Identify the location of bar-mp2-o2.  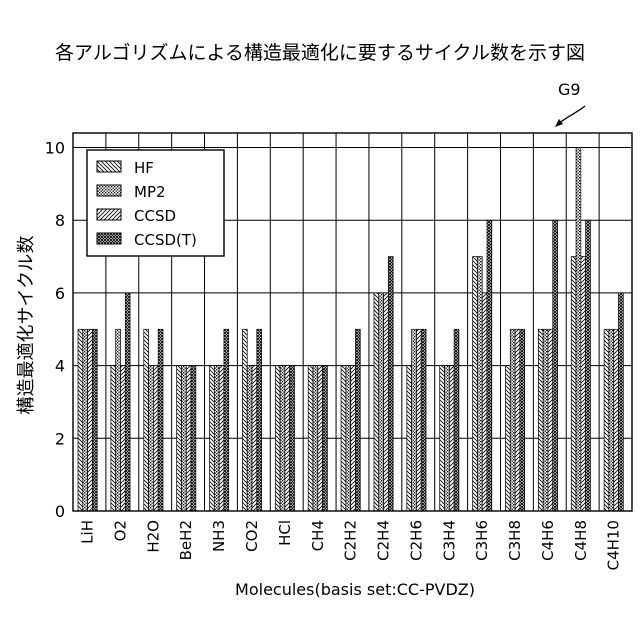
(118, 420).